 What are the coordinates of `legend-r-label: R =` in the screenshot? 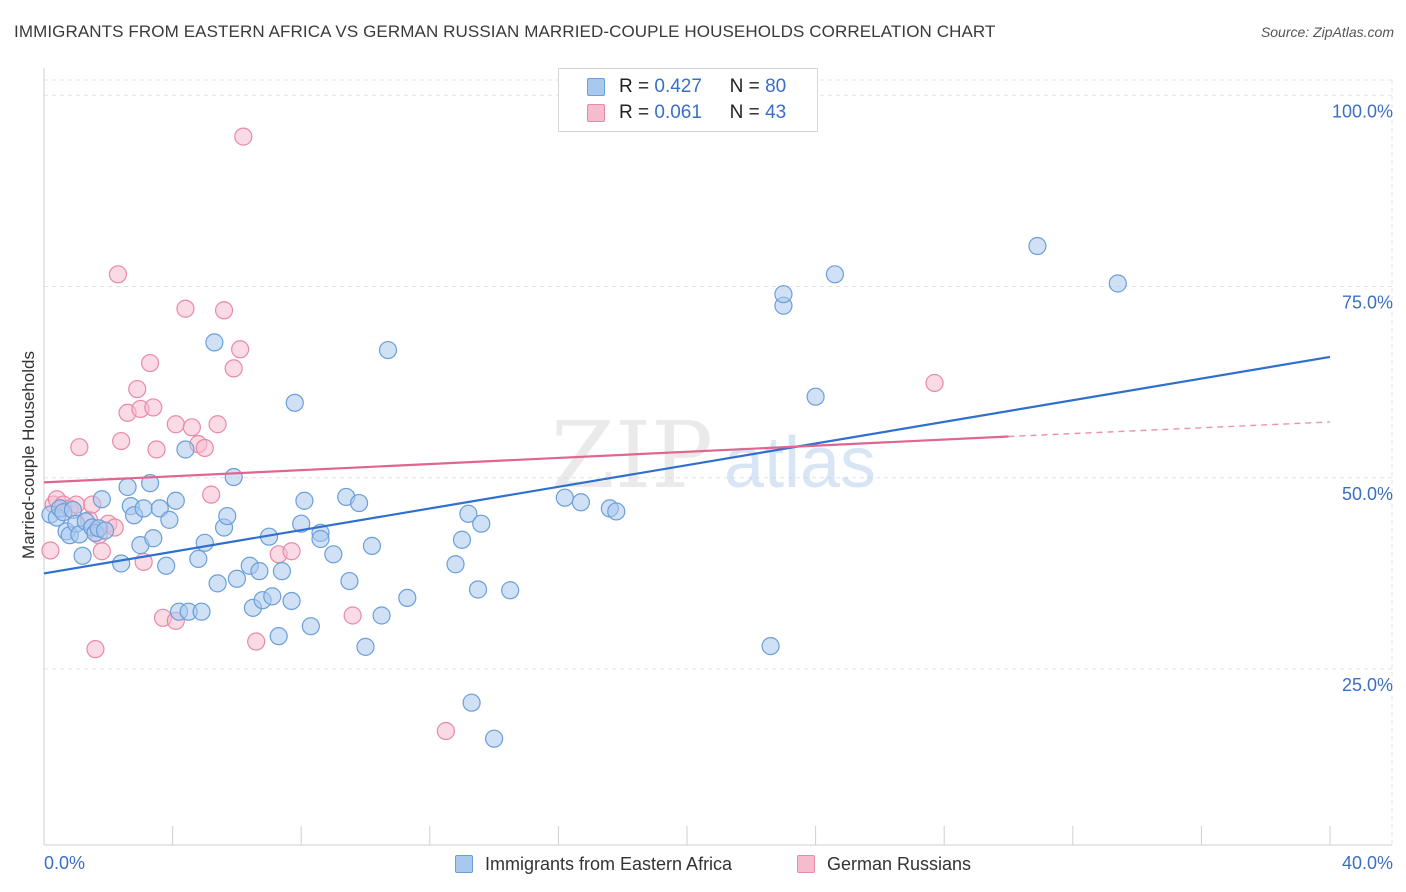 It's located at (634, 112).